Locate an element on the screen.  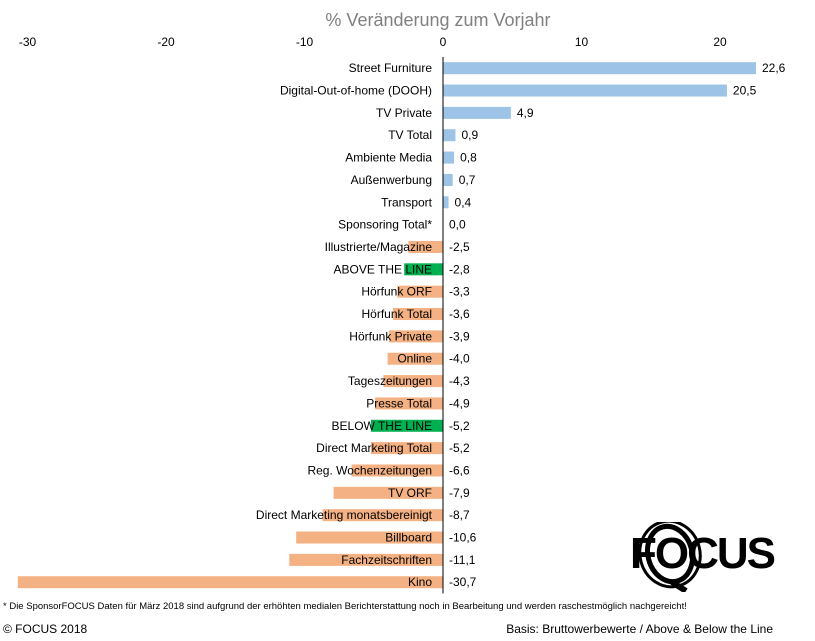
copyright: © FOCUS 2018 is located at coordinates (45, 629).